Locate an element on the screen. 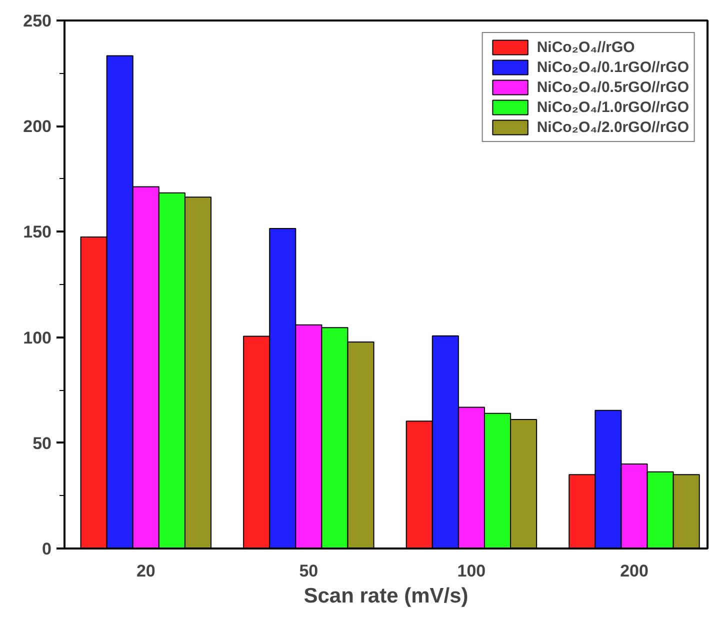 The image size is (709, 628). legend-label: NiCo₂O₄/0.5rGO//rGO is located at coordinates (612, 87).